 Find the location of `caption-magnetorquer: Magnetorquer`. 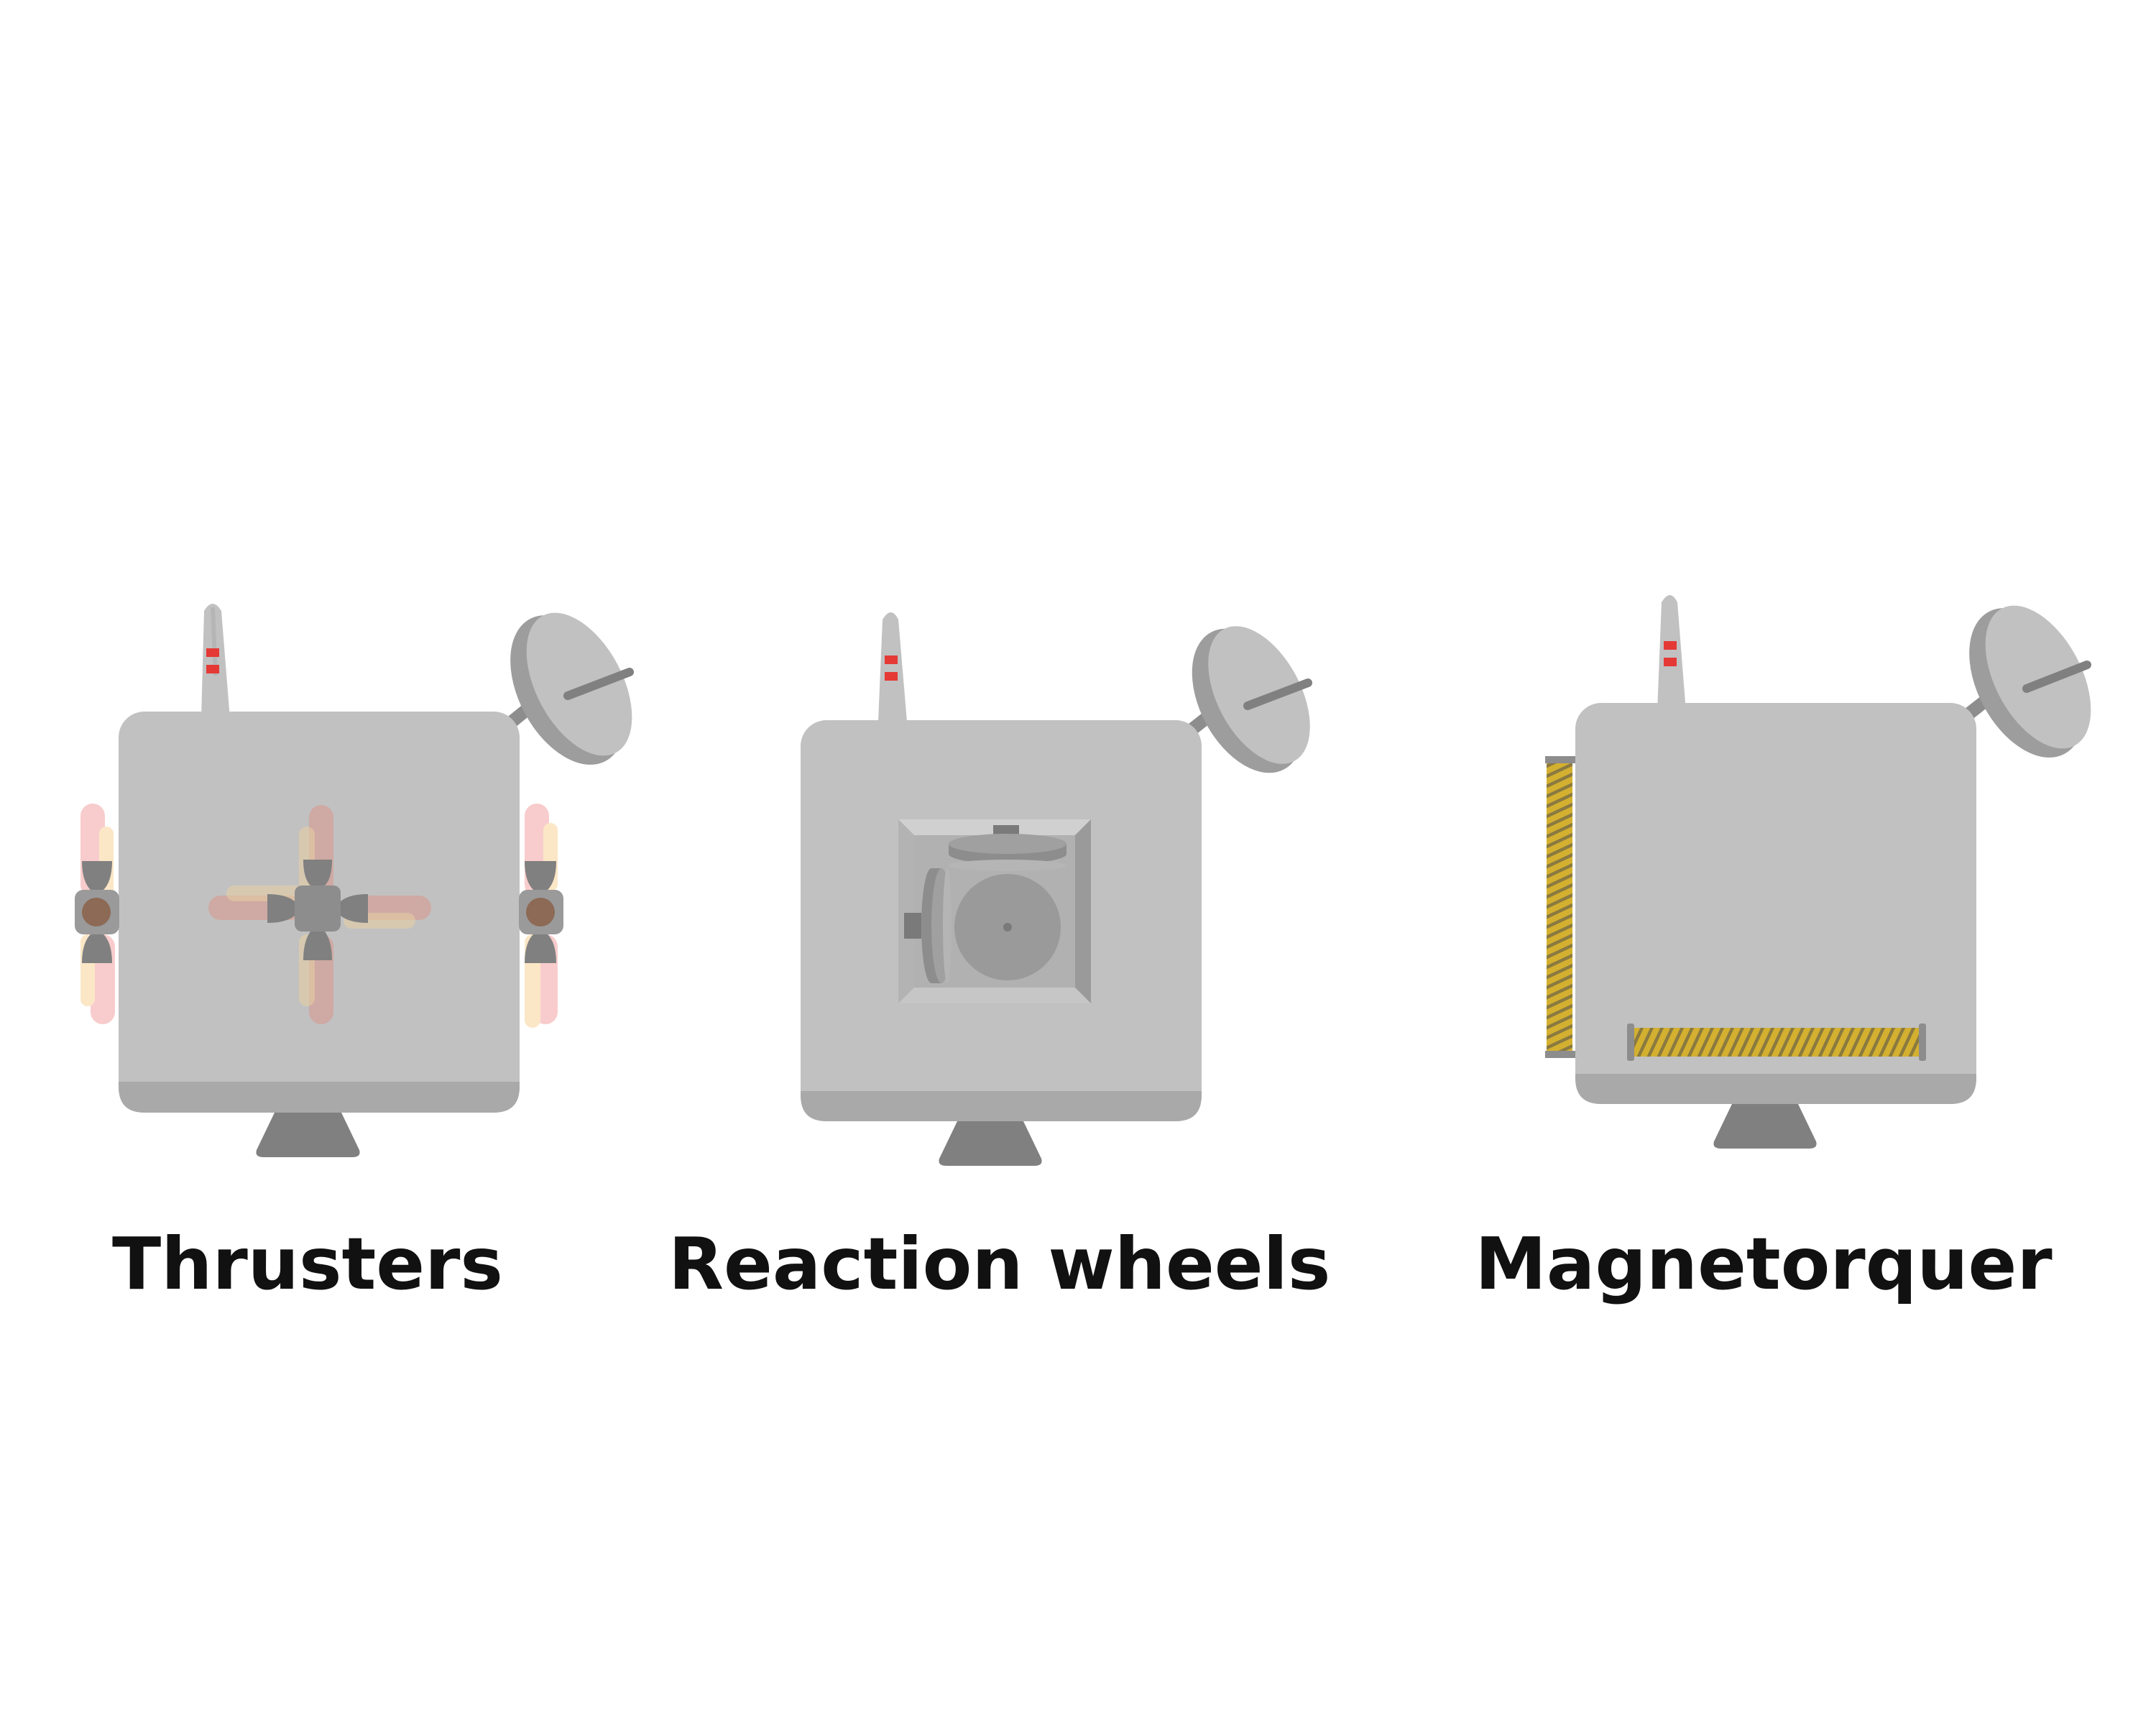

caption-magnetorquer: Magnetorquer is located at coordinates (1764, 1264).